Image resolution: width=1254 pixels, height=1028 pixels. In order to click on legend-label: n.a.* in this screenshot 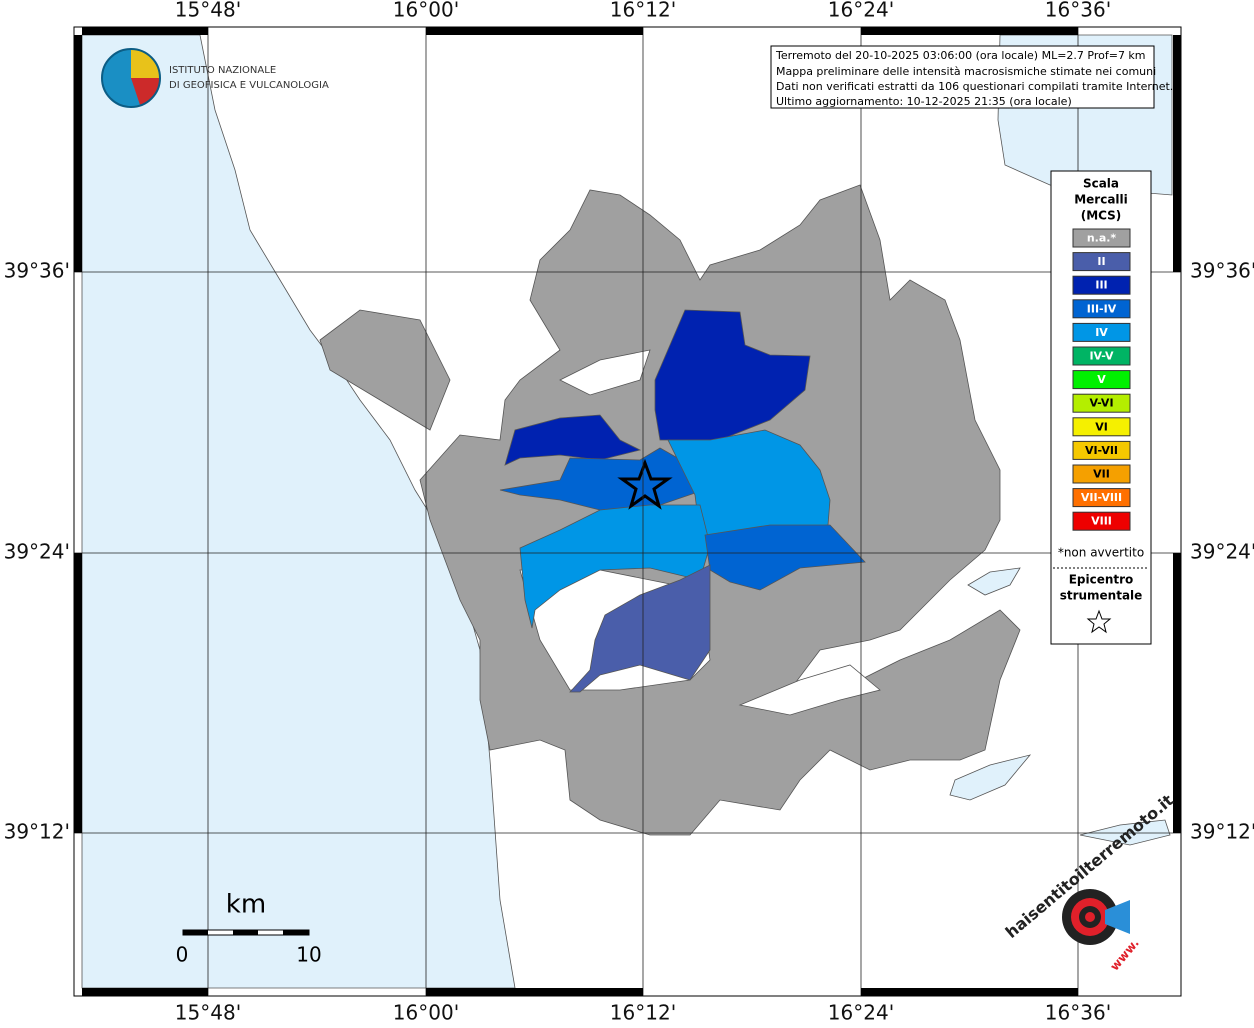, I will do `click(1102, 238)`.